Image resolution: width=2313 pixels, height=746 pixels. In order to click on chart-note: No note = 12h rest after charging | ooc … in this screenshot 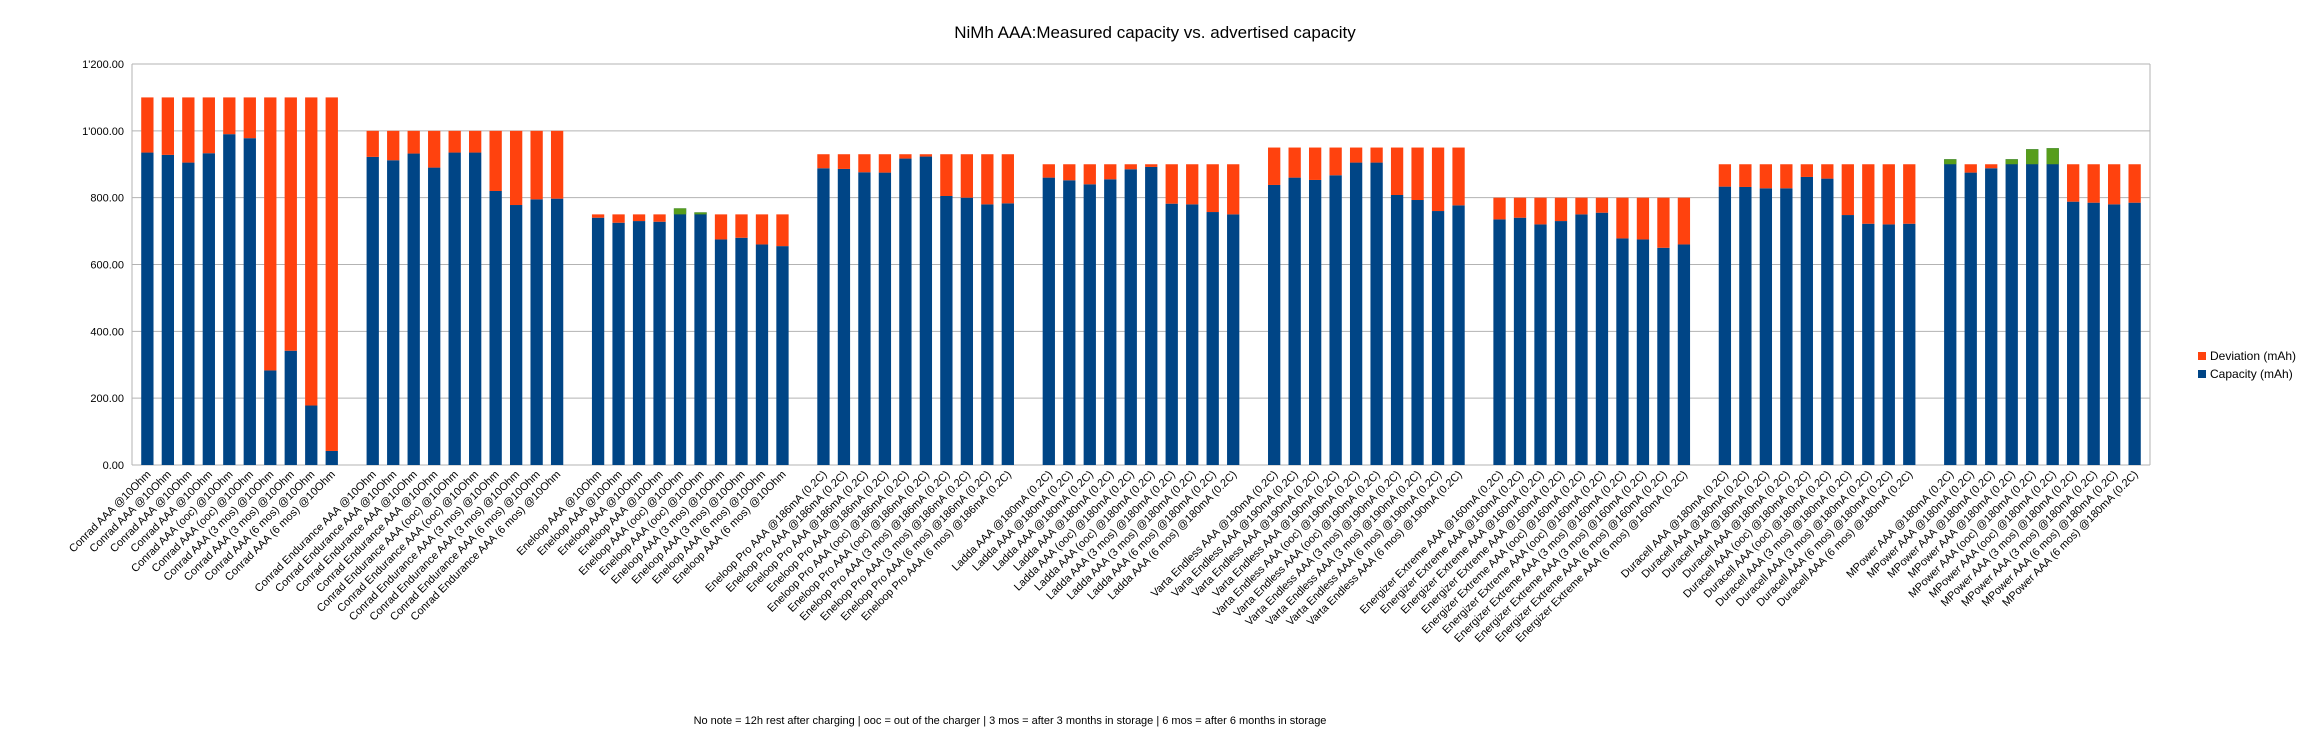, I will do `click(1010, 721)`.